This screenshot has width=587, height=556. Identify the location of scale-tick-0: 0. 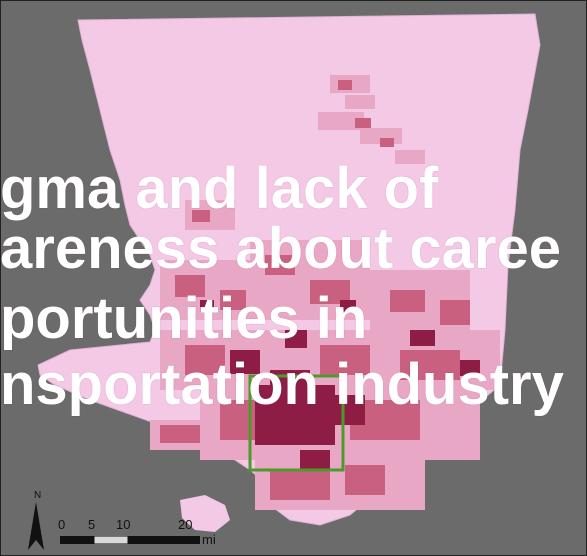
(62, 524).